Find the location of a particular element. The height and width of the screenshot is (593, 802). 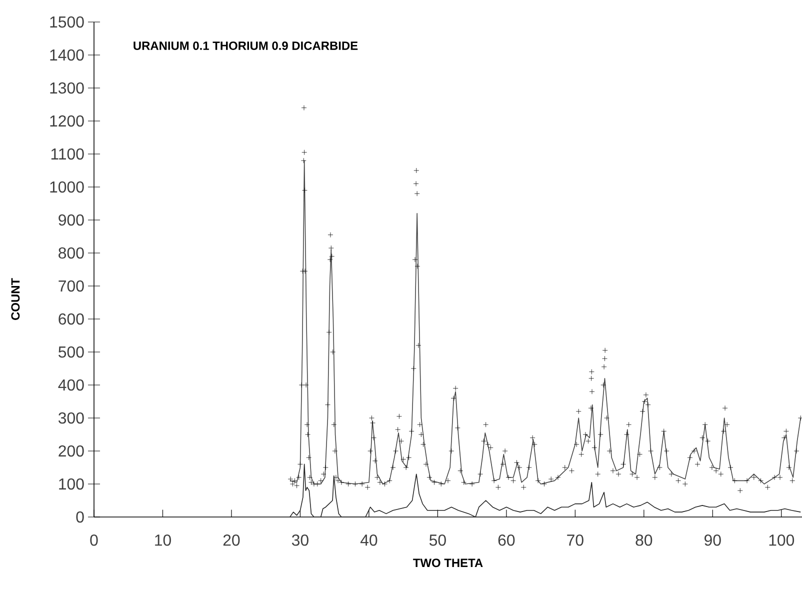

y-axis-title: COUNT is located at coordinates (15, 299).